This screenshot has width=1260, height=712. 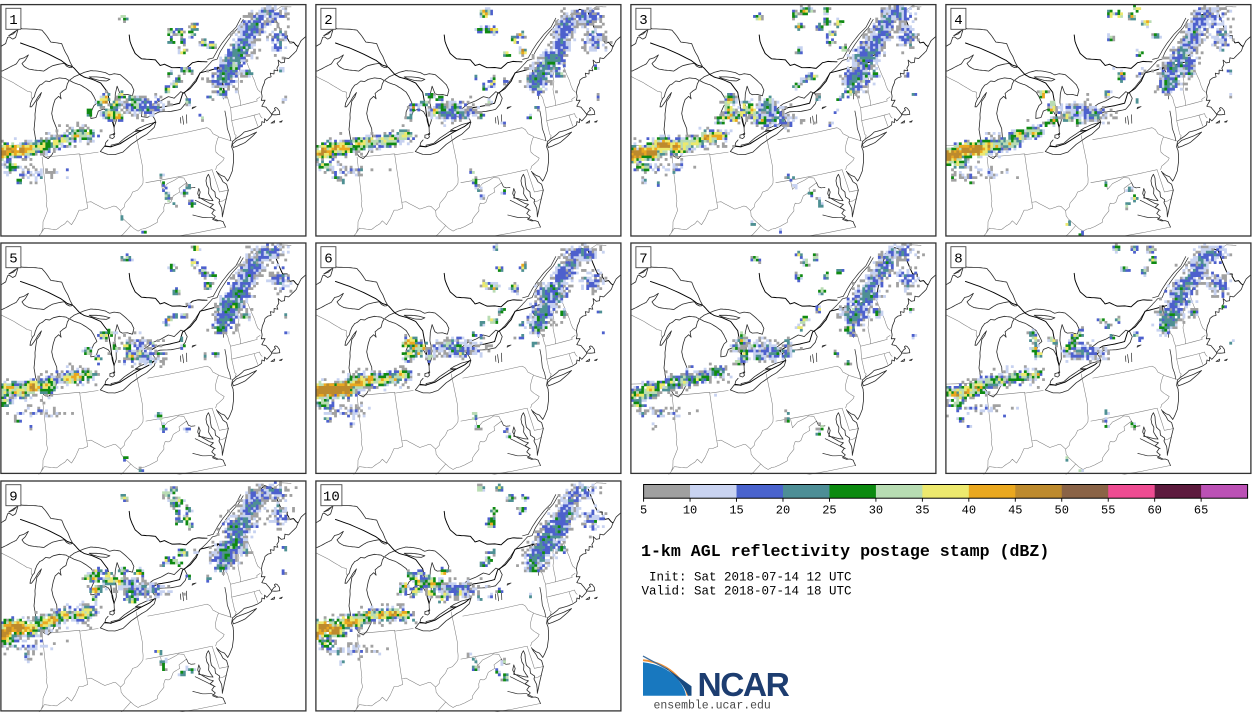 I want to click on svg-text: 35, so click(x=922, y=510).